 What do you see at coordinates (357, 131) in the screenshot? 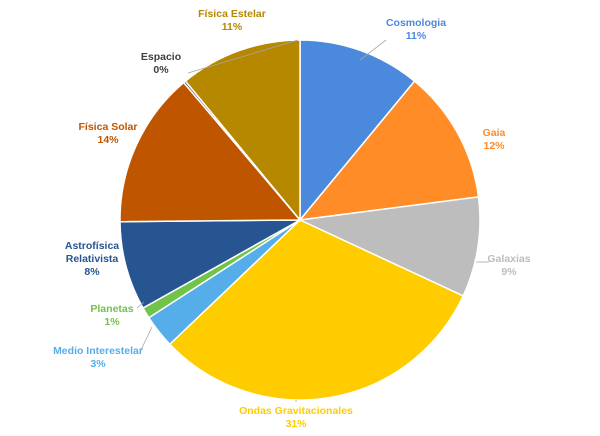
I see `pie-slice-cosmologia` at bounding box center [357, 131].